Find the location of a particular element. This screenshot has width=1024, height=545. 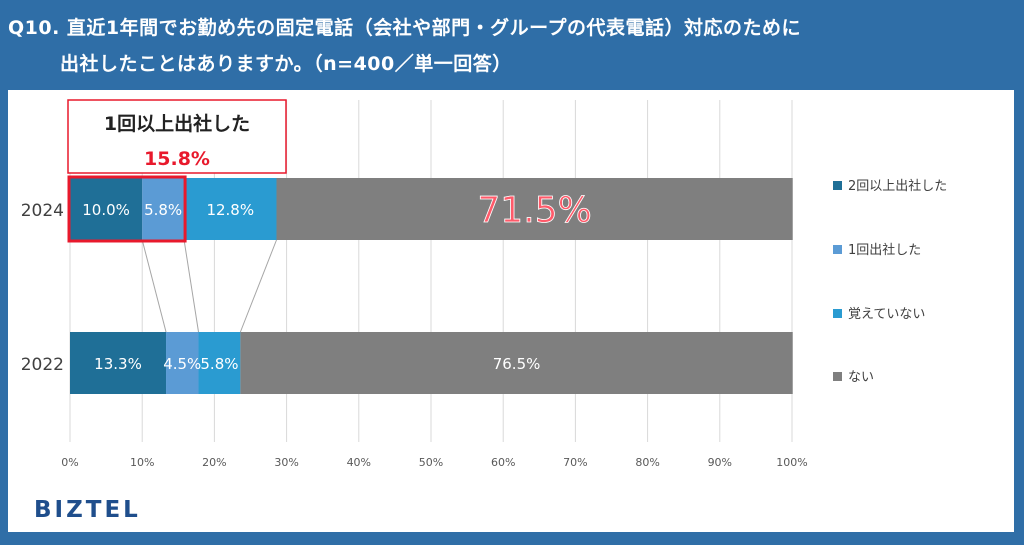

highlight-percentage: 71.5% is located at coordinates (534, 210).